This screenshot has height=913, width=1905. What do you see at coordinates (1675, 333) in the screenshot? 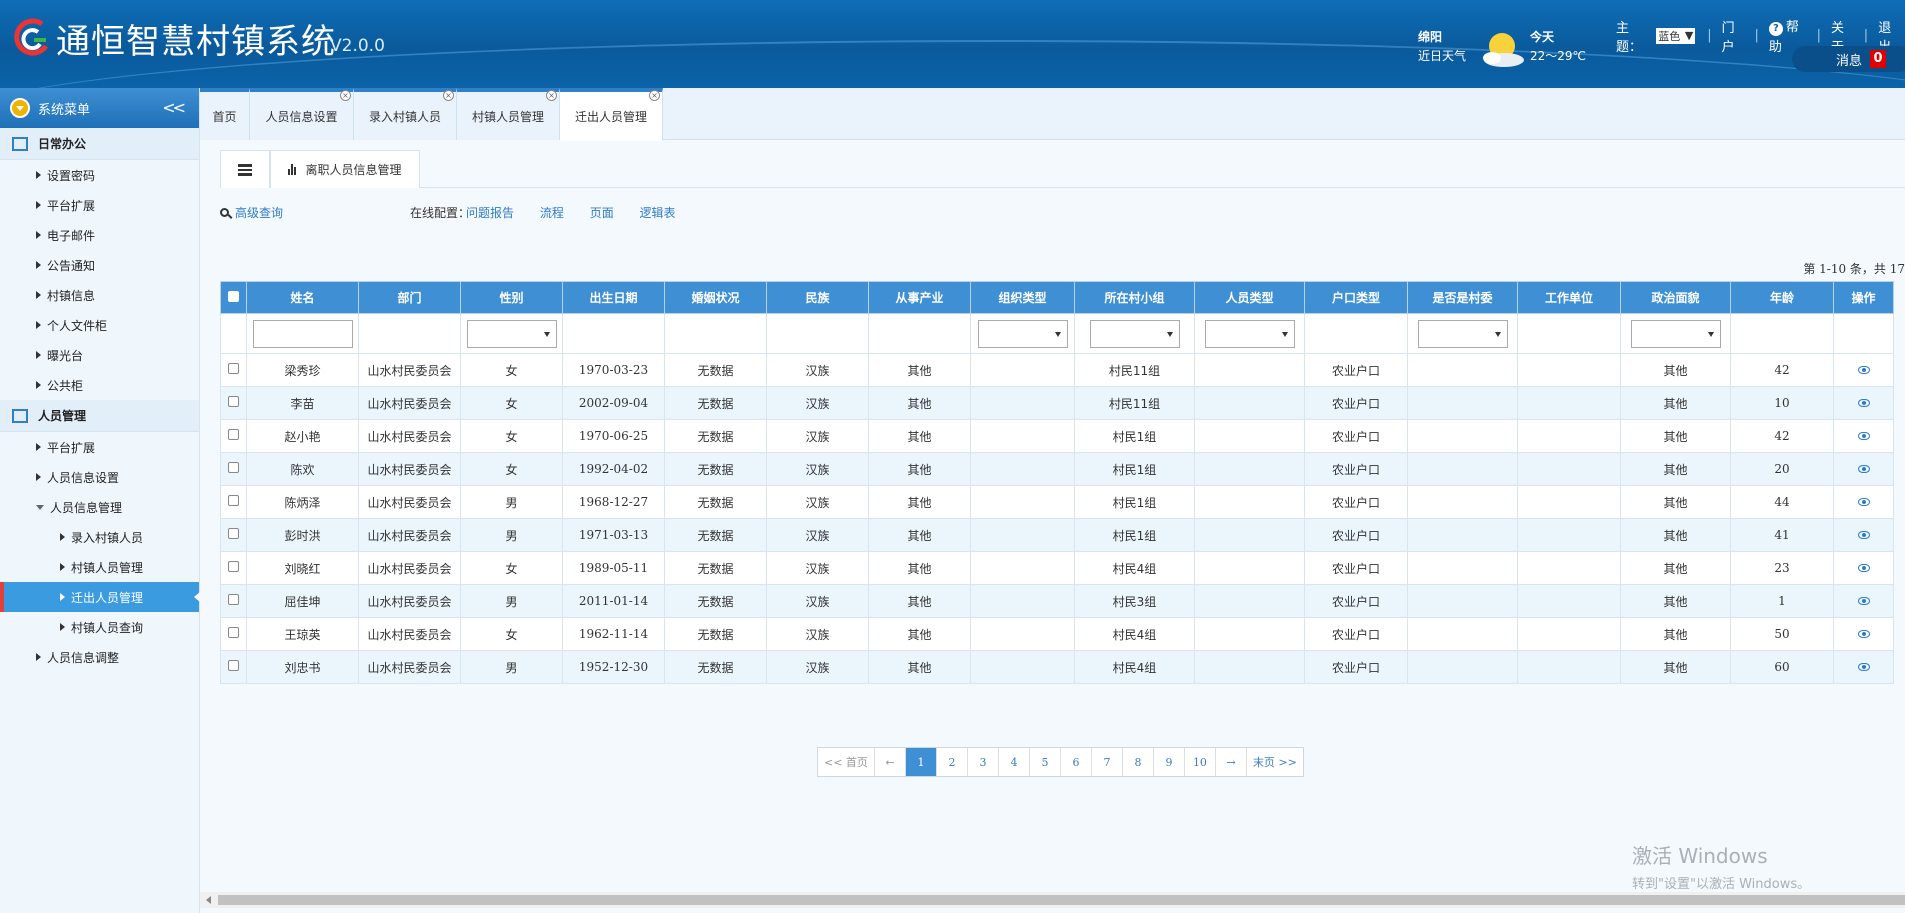
I see `political-status-filter-select` at bounding box center [1675, 333].